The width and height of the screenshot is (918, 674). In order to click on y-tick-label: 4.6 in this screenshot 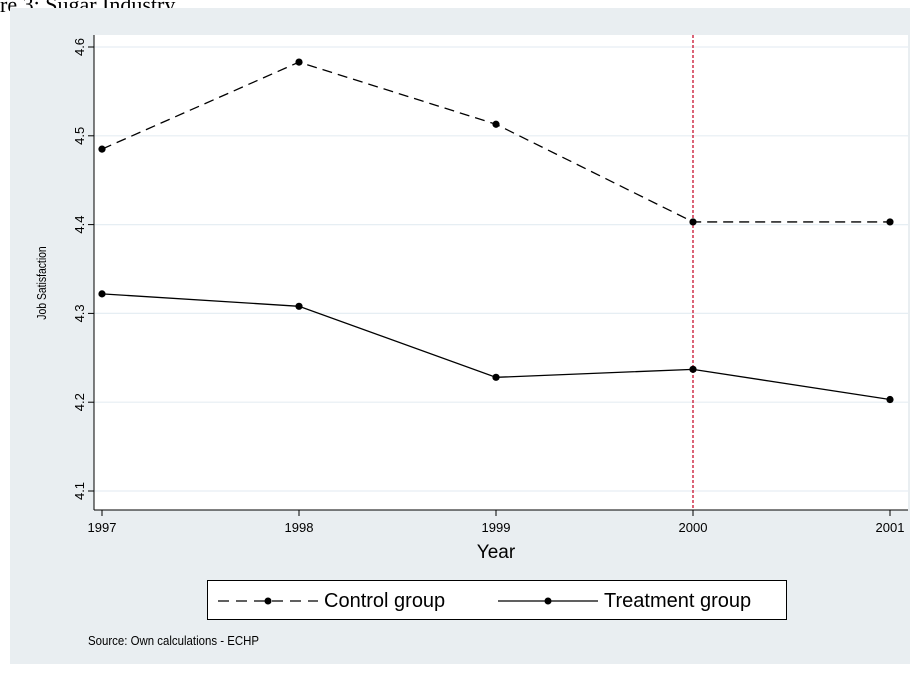, I will do `click(79, 47)`.